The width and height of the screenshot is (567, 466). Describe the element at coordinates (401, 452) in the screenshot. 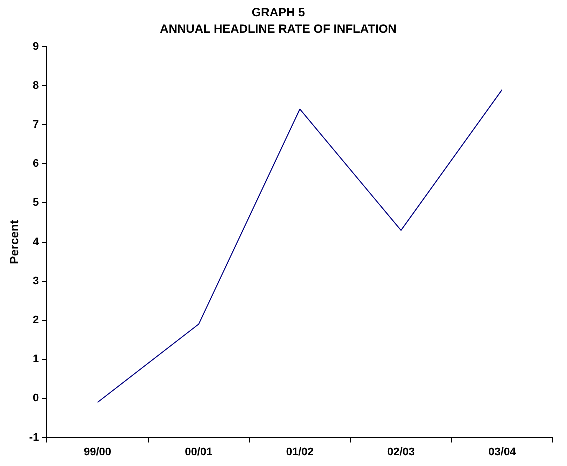

I see `x-tick-label: 02/03` at that location.